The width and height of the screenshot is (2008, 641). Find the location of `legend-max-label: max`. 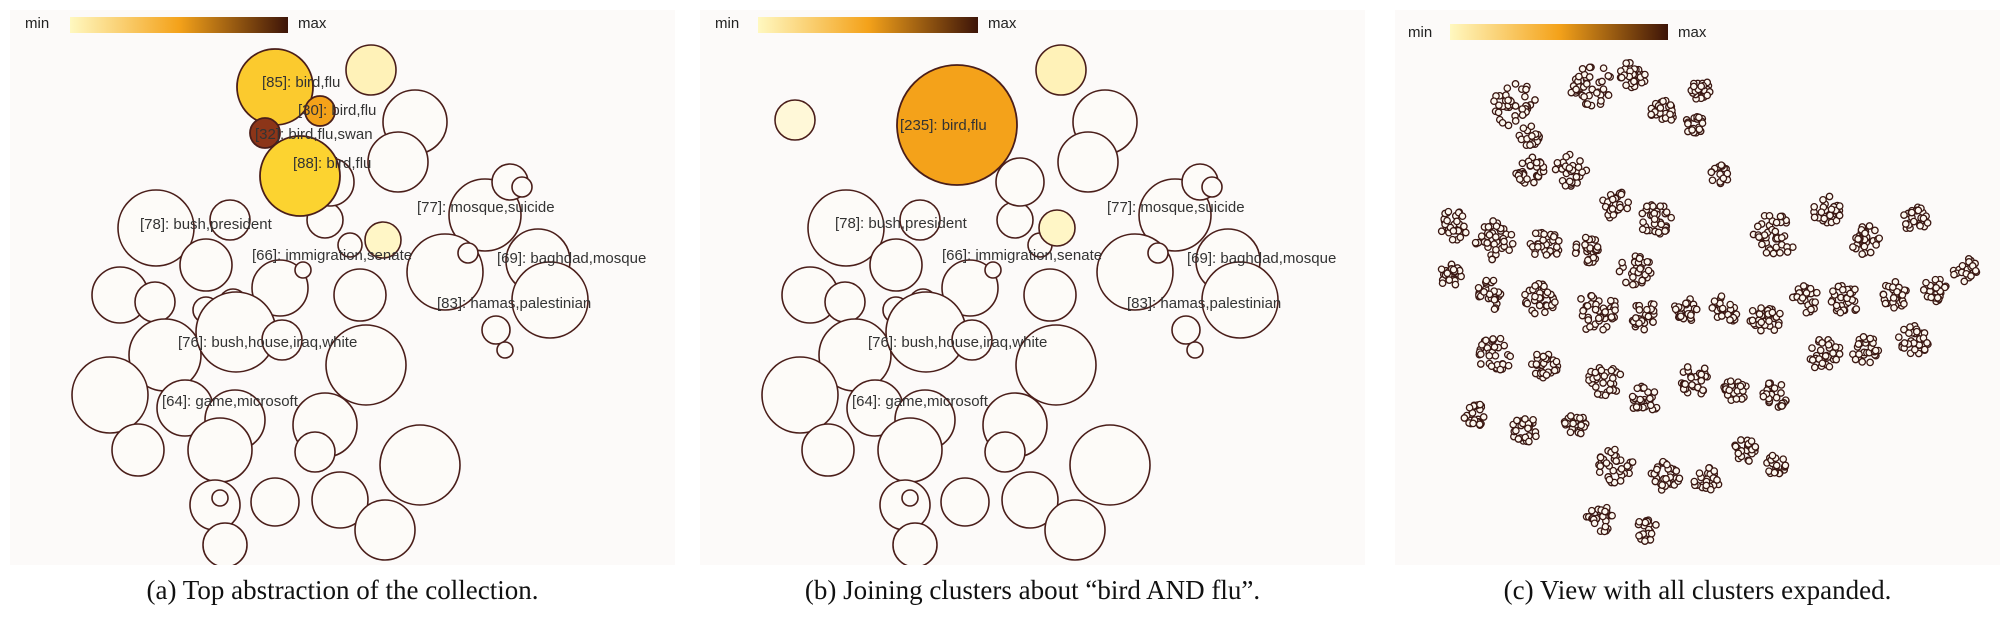

legend-max-label: max is located at coordinates (1002, 23).